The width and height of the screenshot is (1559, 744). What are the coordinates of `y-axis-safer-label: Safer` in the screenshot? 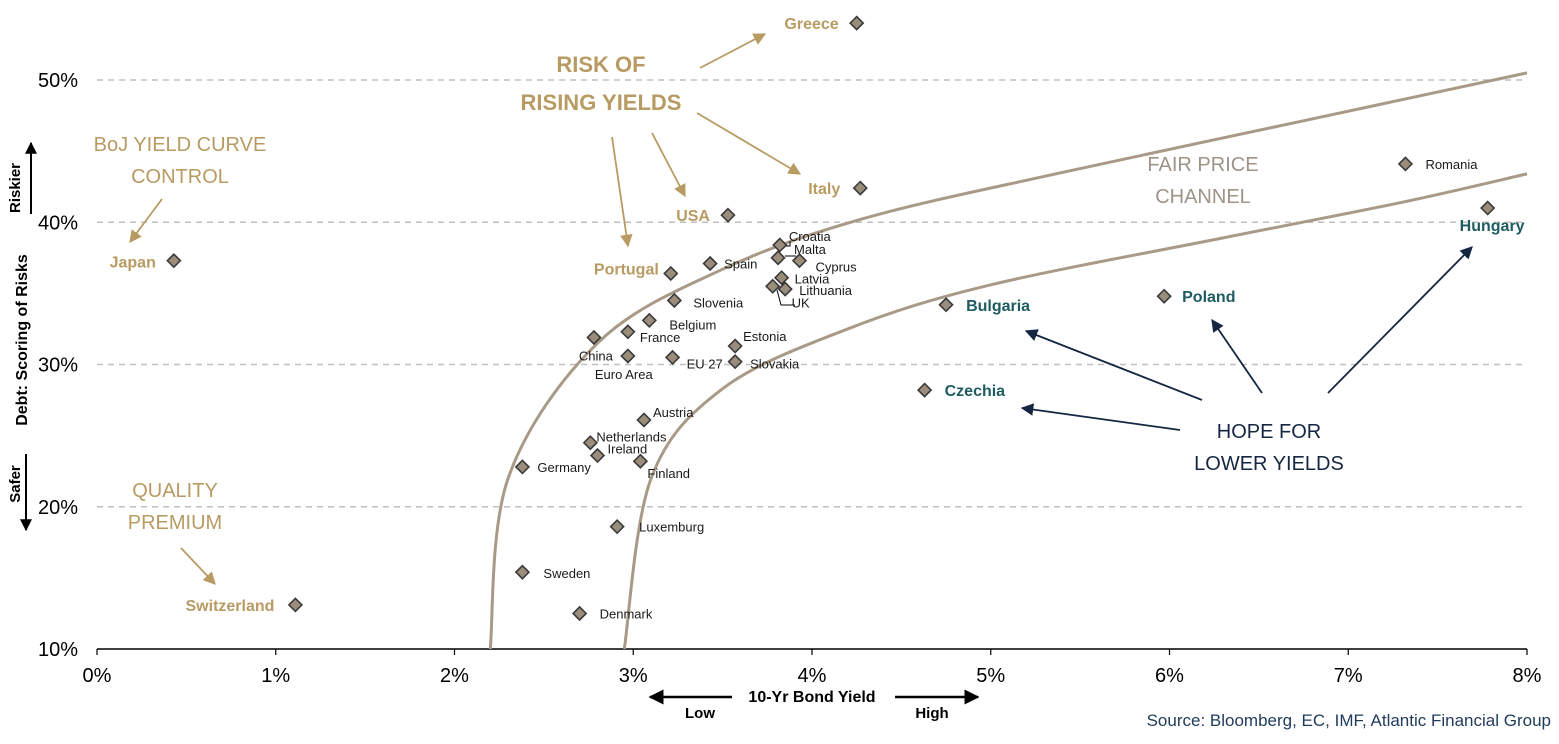 It's located at (15, 484).